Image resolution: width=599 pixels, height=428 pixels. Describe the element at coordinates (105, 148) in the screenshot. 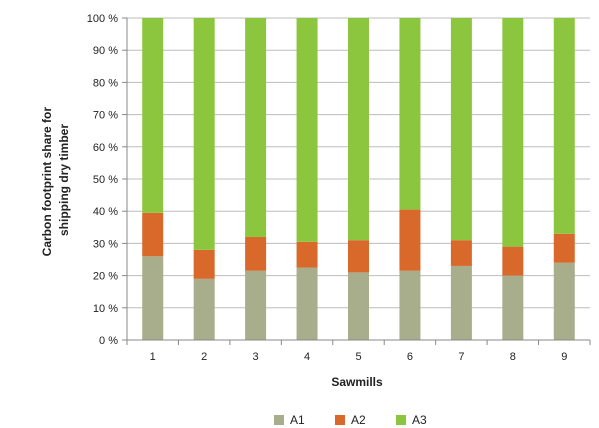

I see `y-tick-label: 60 %` at that location.